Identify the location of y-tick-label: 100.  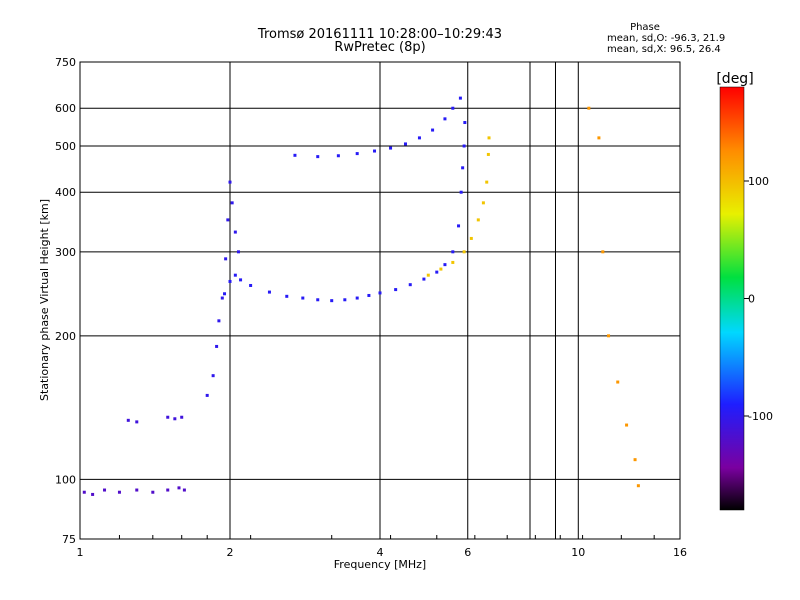
(65, 479).